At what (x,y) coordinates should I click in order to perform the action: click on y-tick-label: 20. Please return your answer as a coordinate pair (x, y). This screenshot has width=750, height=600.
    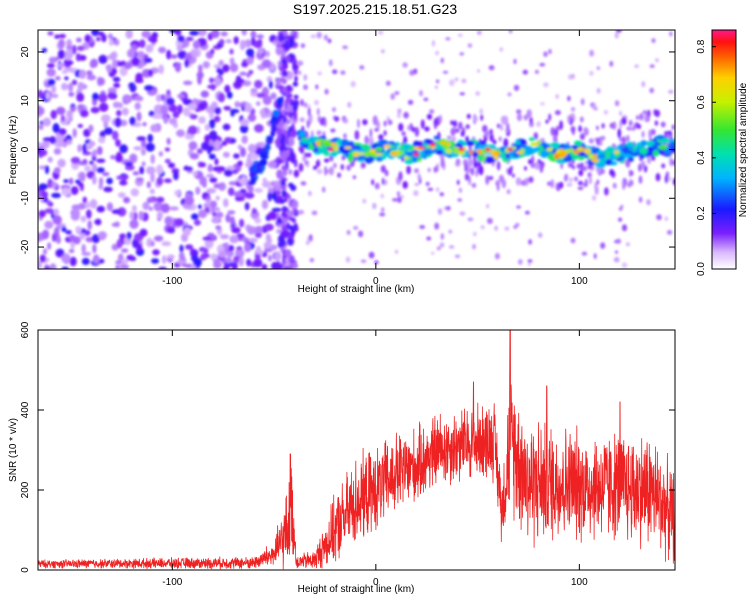
    Looking at the image, I should click on (25, 52).